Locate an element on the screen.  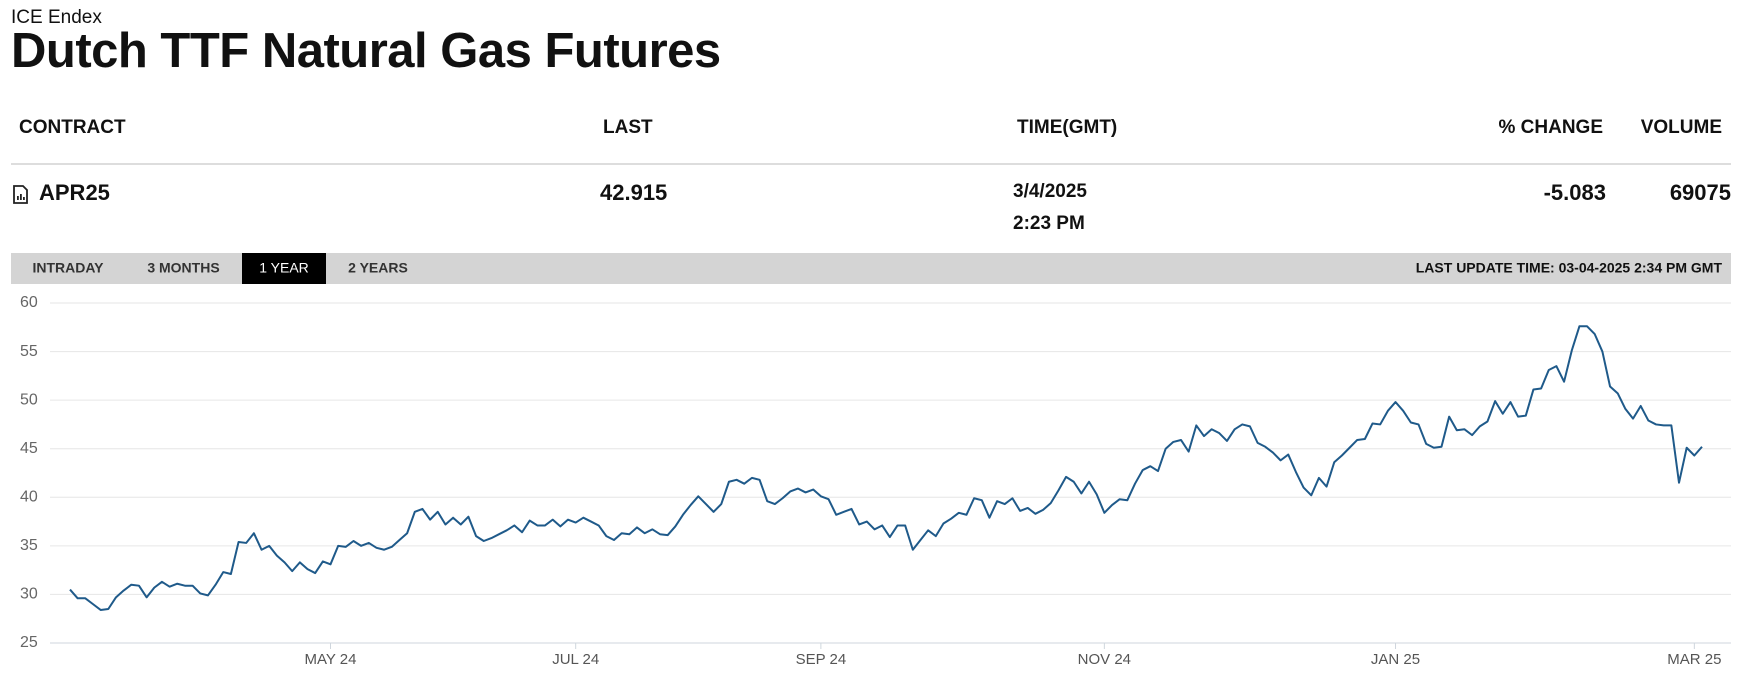
tab: INTRADAY is located at coordinates (68, 268).